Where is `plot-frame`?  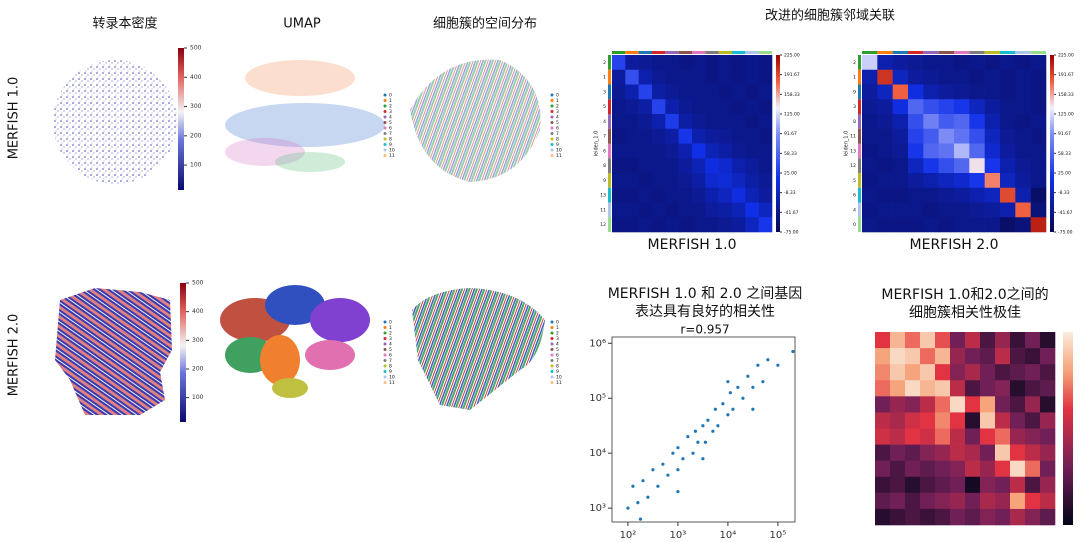 plot-frame is located at coordinates (703, 429).